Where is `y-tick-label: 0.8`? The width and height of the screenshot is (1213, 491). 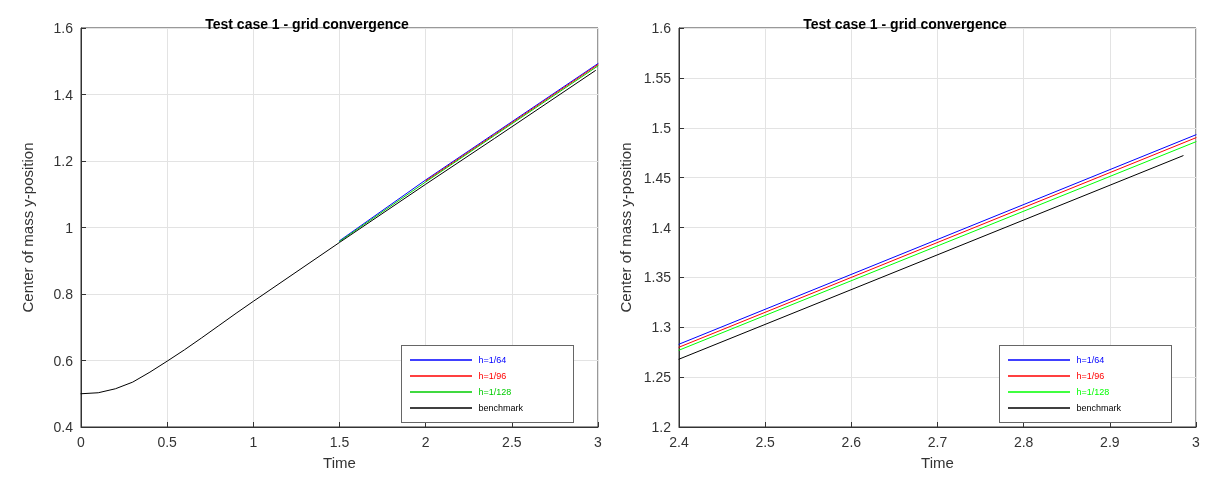
y-tick-label: 0.8 is located at coordinates (63, 294).